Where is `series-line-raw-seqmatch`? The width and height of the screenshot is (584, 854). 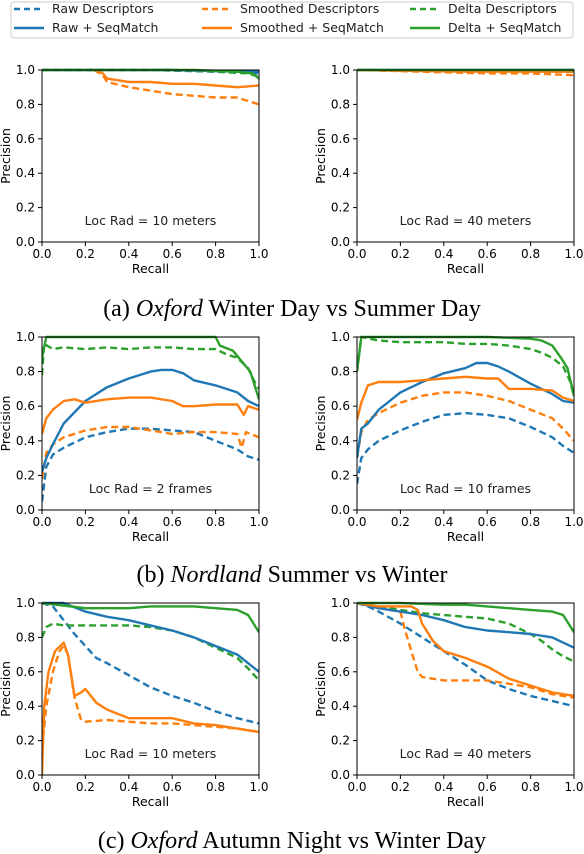 series-line-raw-seqmatch is located at coordinates (150, 420).